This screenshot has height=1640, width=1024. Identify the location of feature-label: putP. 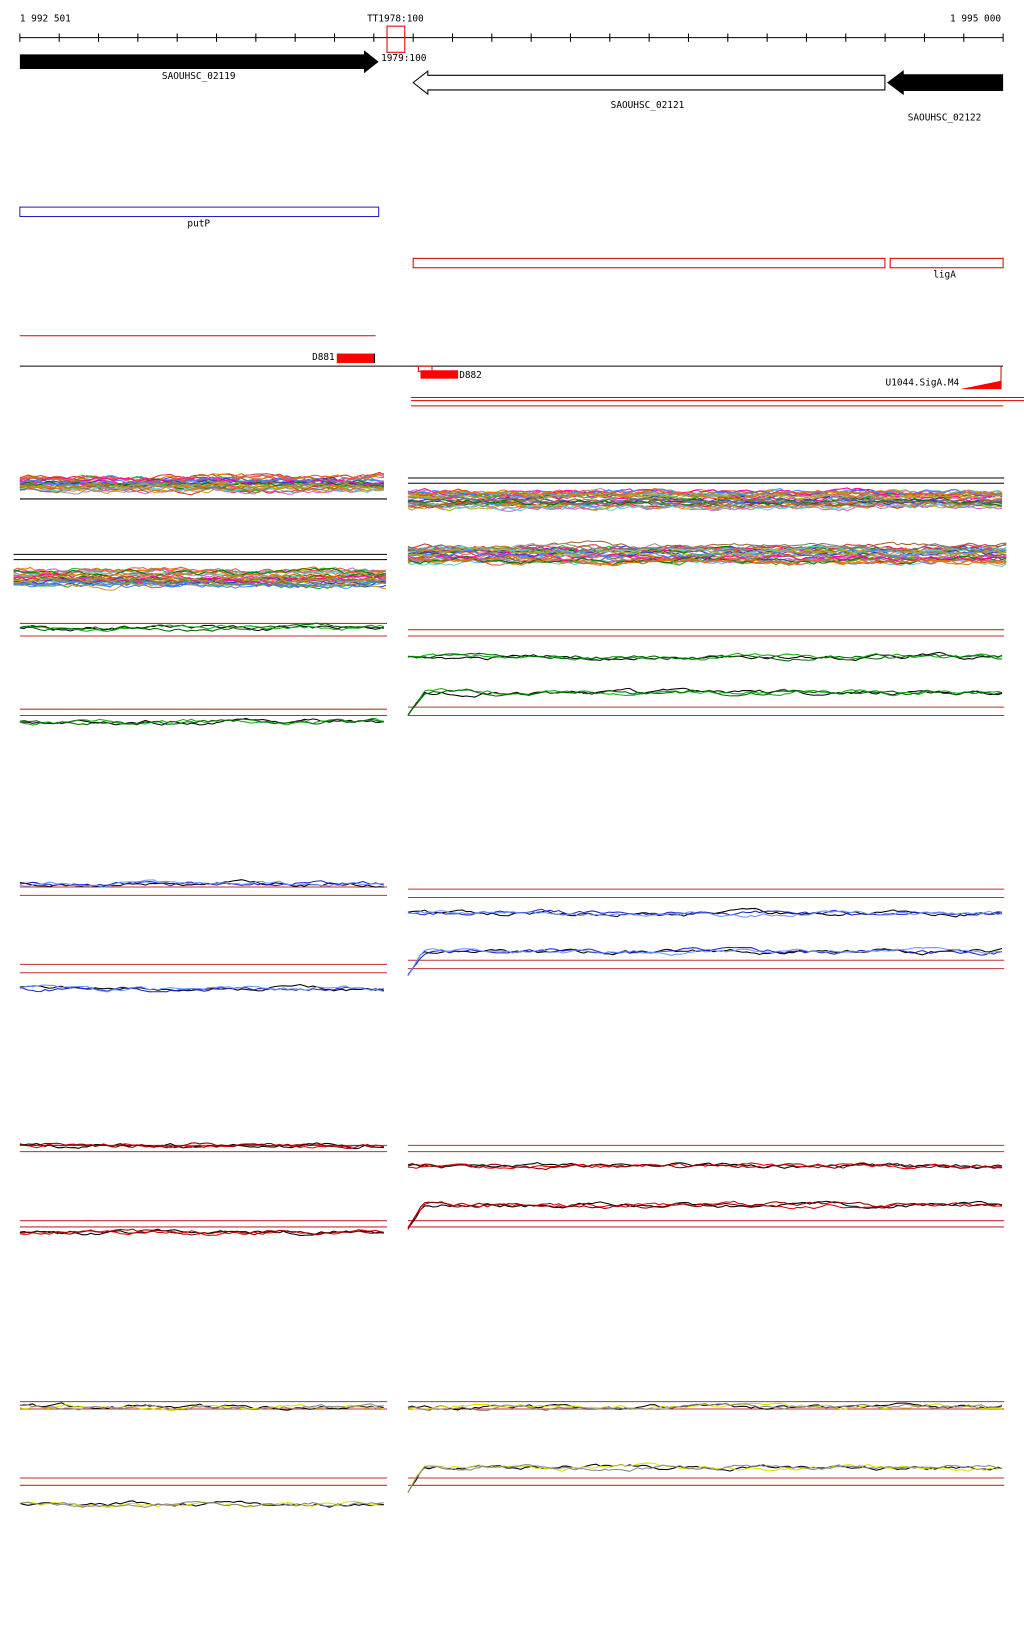
(198, 223).